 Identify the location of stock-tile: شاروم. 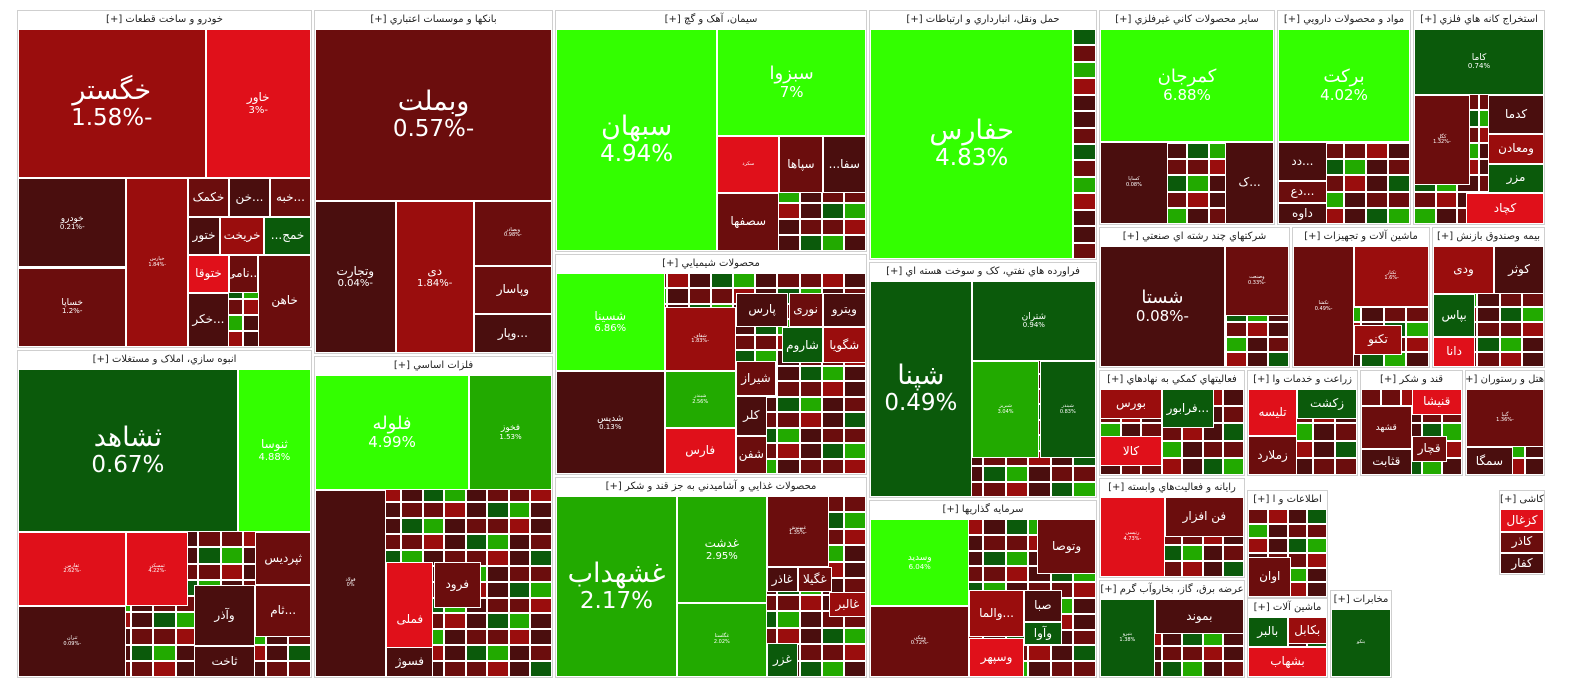
(802, 345).